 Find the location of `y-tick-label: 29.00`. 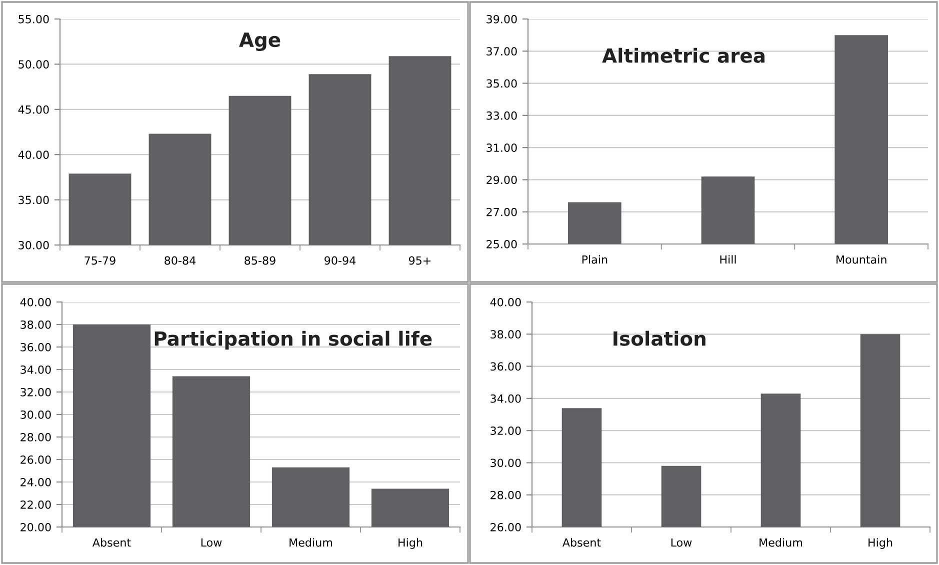

y-tick-label: 29.00 is located at coordinates (501, 180).